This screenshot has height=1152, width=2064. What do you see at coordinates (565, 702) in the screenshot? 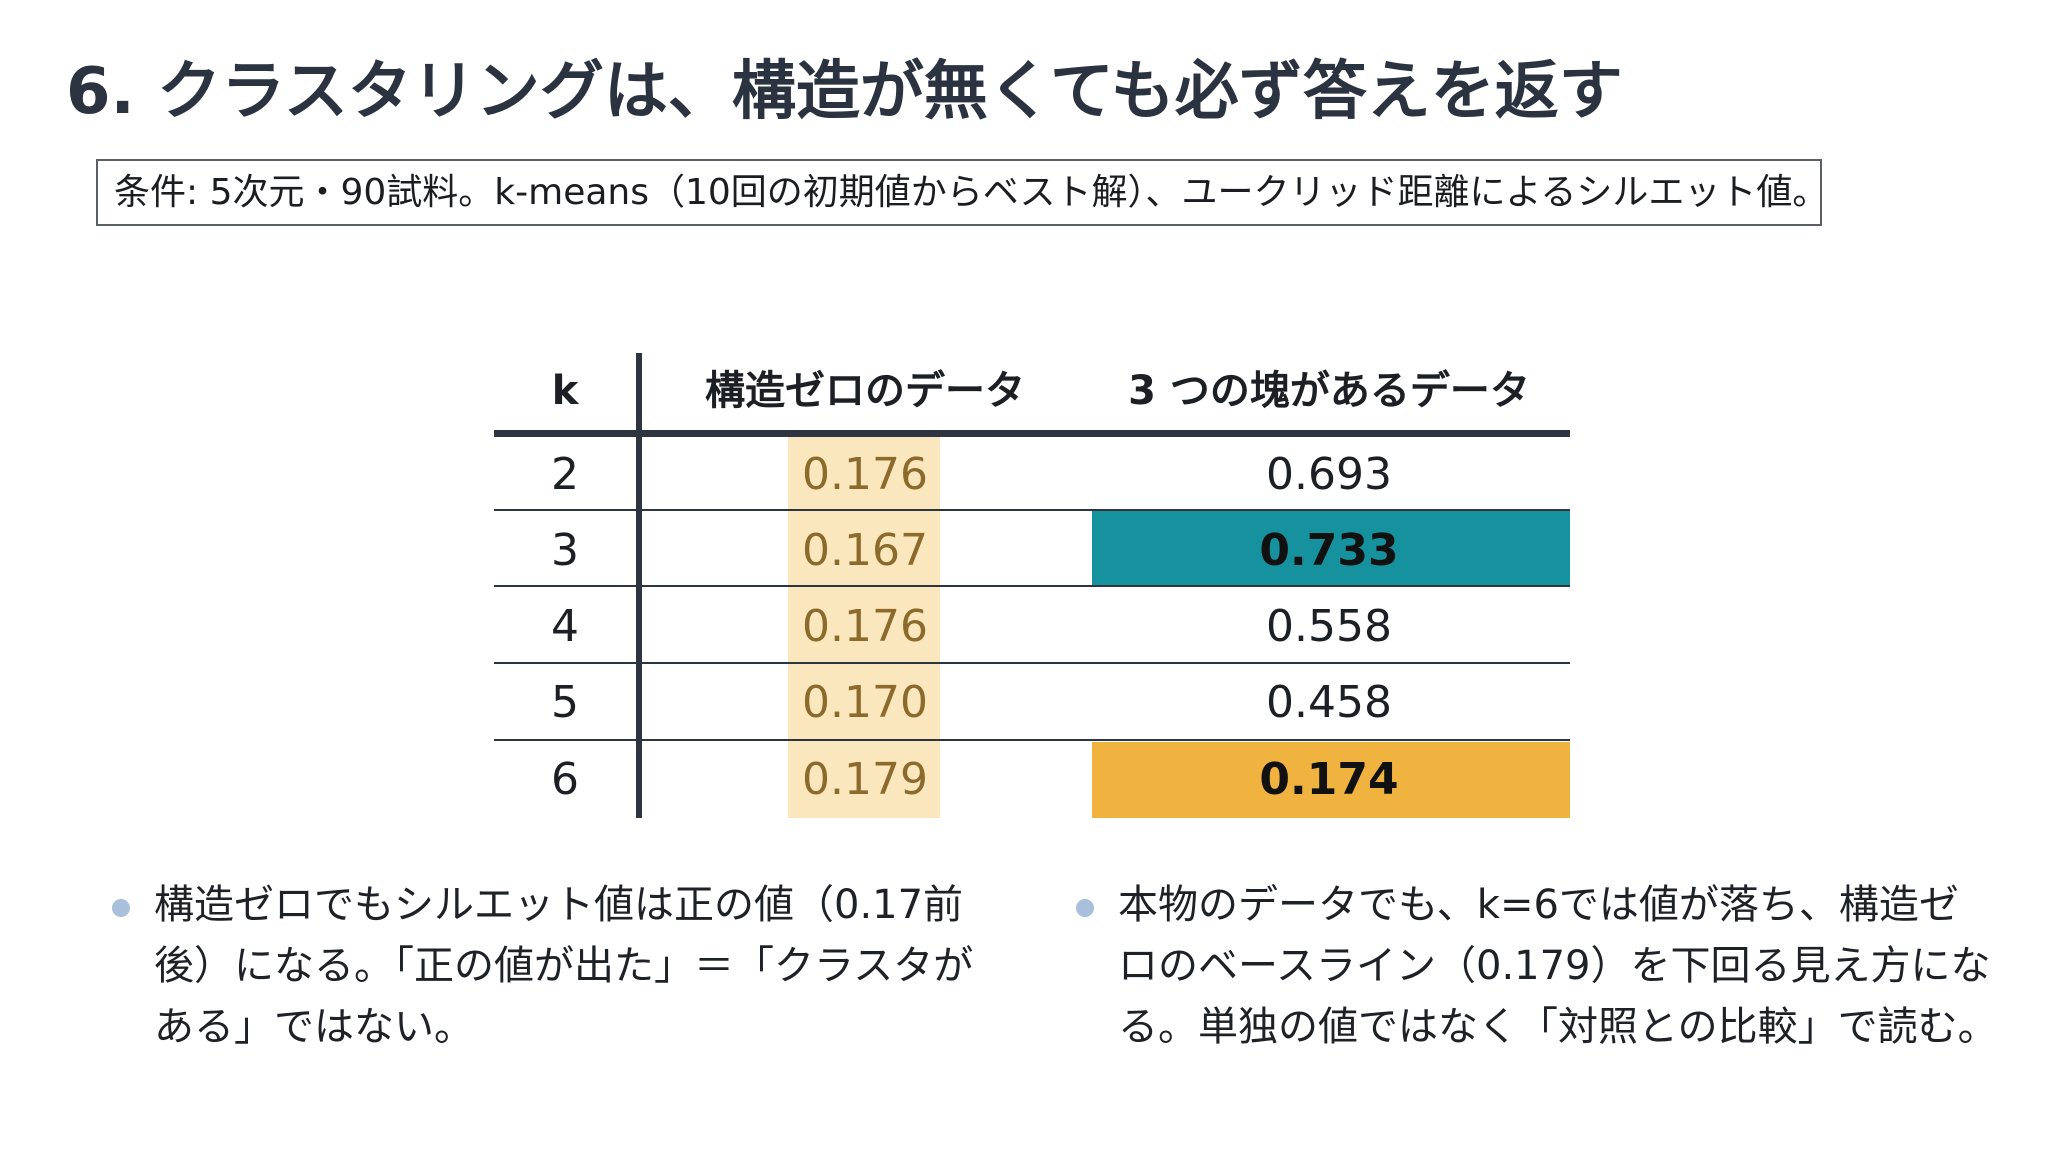
I see `cell-k: 5` at bounding box center [565, 702].